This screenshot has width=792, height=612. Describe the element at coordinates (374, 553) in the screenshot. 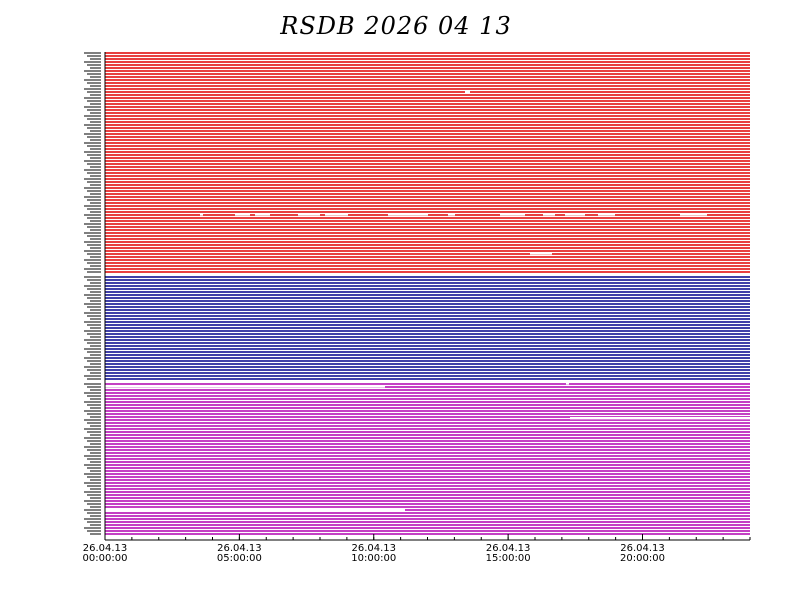

I see `x-tick-label: 26.04.13 10:00:00` at that location.